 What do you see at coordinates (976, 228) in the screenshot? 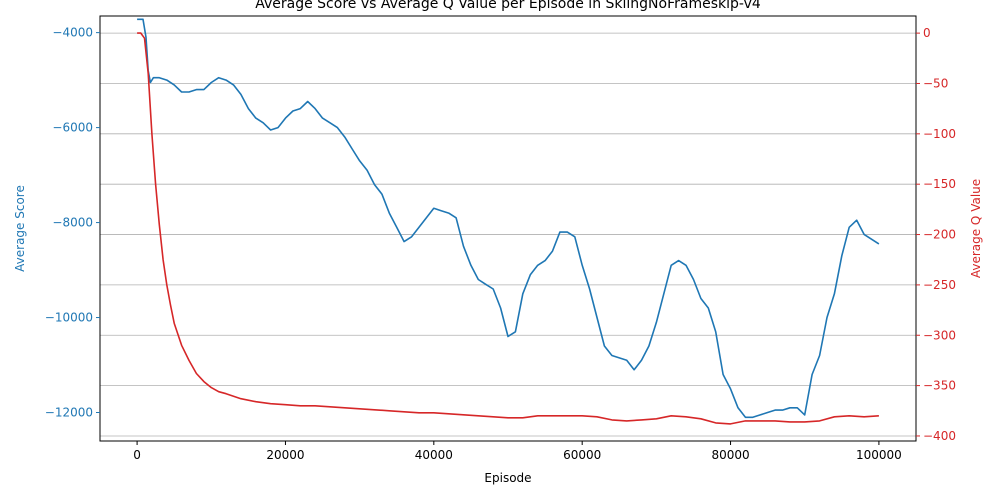
I see `right-y-axis-label: Average Q Value` at bounding box center [976, 228].